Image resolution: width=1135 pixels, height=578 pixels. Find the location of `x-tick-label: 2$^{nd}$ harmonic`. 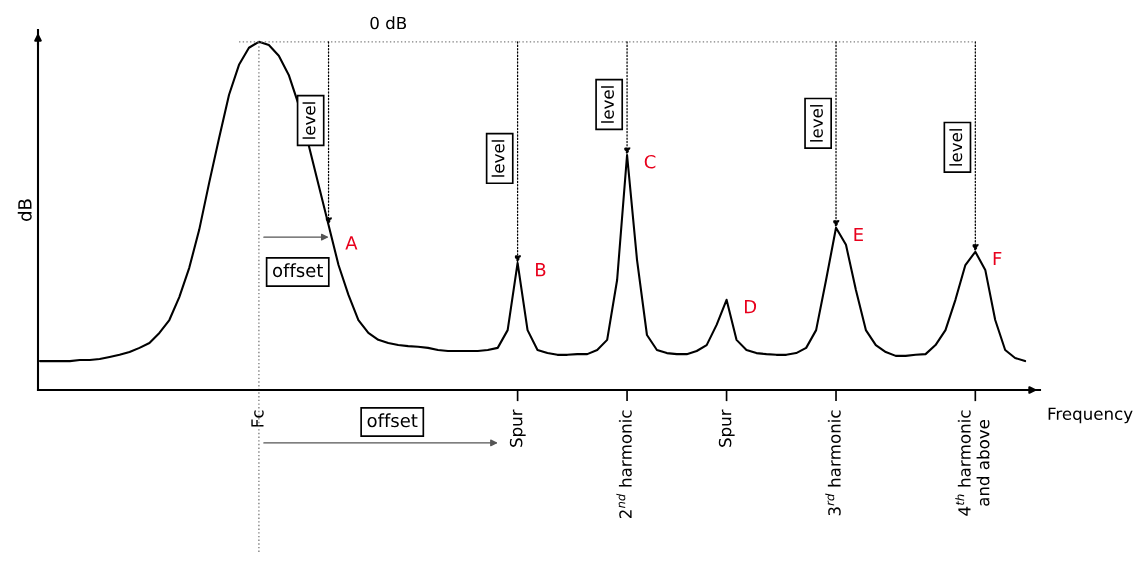

x-tick-label: 2$^{nd}$ harmonic is located at coordinates (624, 464).